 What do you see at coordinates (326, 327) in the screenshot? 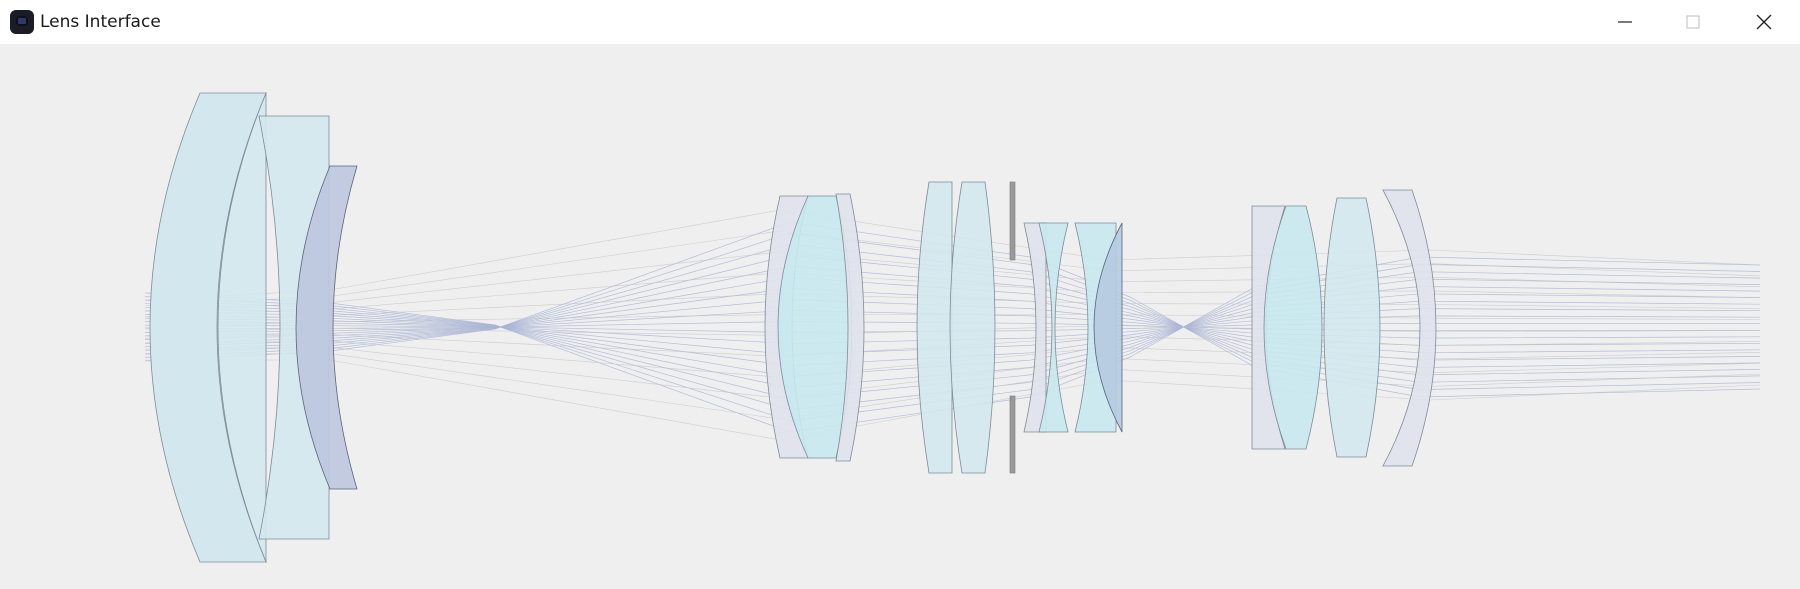
I see `third-dark-meniscus-lens` at bounding box center [326, 327].